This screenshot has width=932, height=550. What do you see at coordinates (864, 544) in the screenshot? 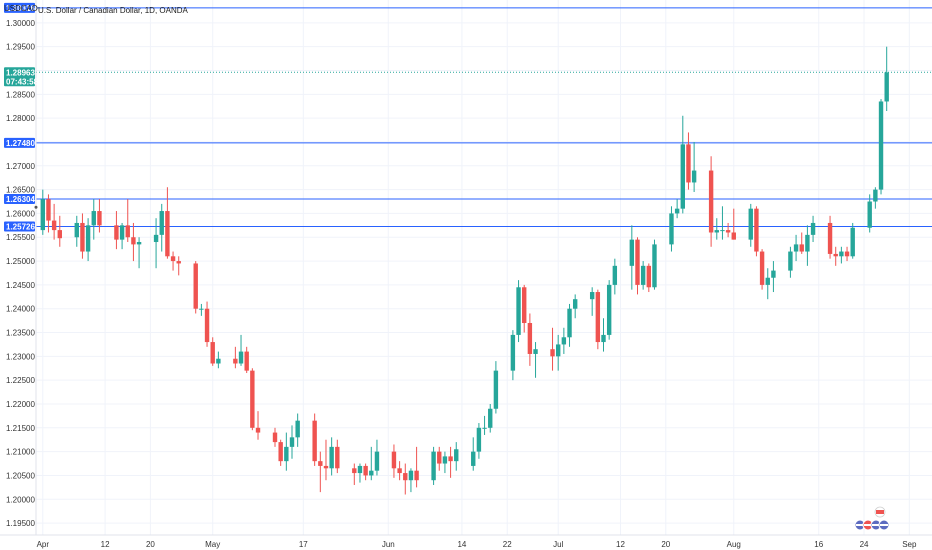
I see `x-tick-label: 24` at bounding box center [864, 544].